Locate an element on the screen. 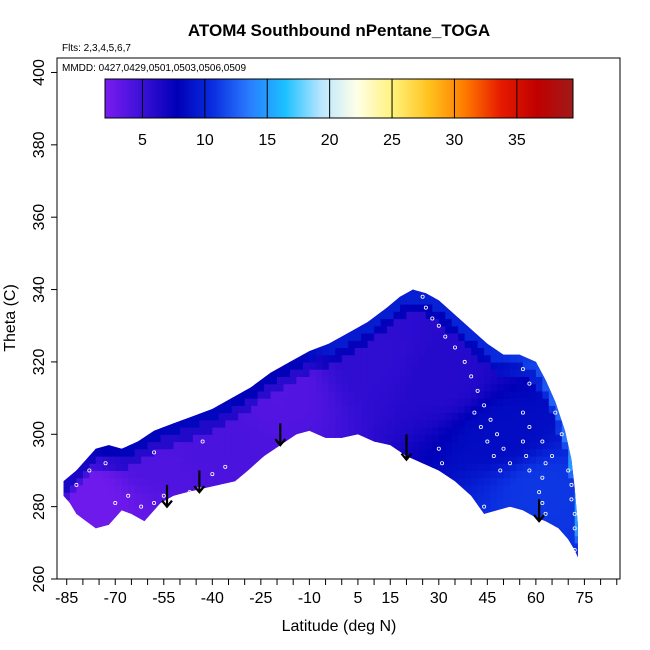 This screenshot has height=650, width=650. y-tick-label: 280 is located at coordinates (39, 506).